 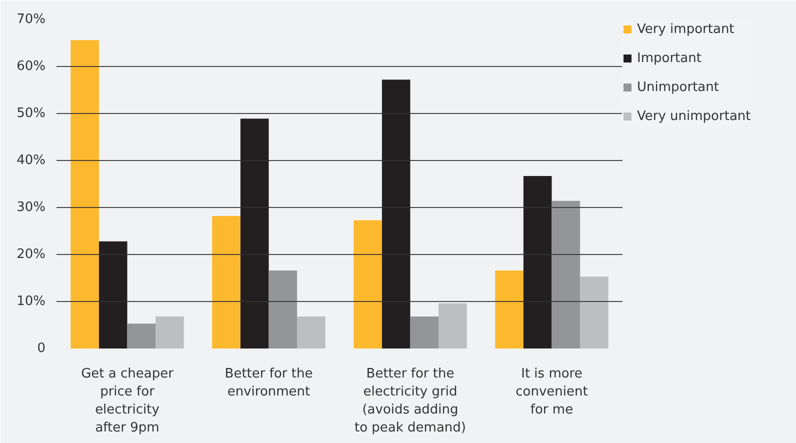 I want to click on x-tick-label: Get a cheaper price for electricity after 9pm, so click(x=127, y=401).